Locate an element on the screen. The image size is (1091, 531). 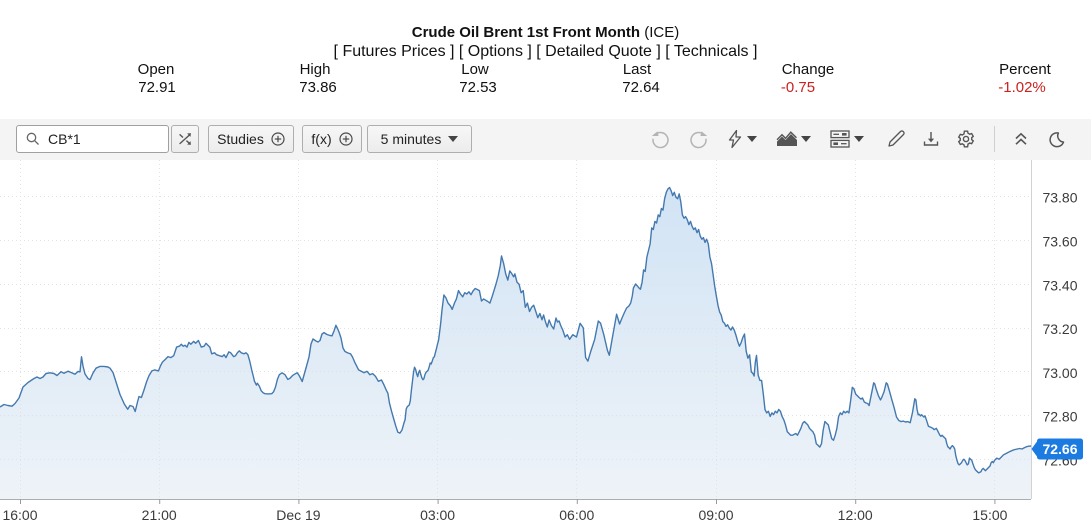
svg-text: 06:00 is located at coordinates (576, 515).